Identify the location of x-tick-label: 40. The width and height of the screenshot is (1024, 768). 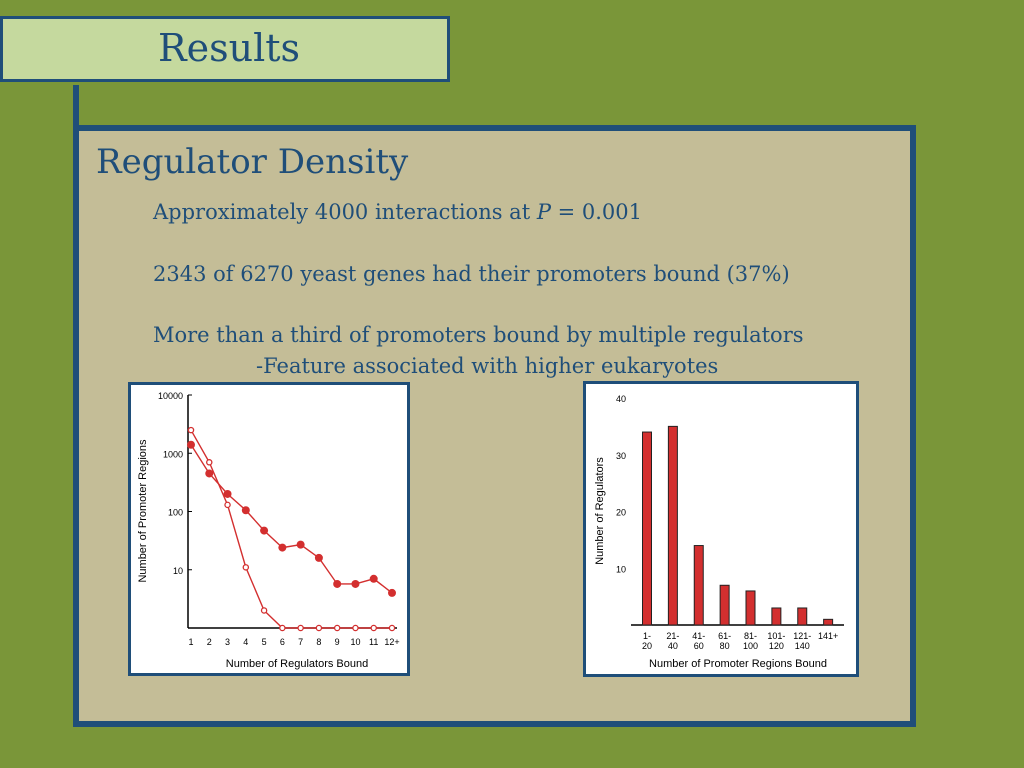
(673, 646).